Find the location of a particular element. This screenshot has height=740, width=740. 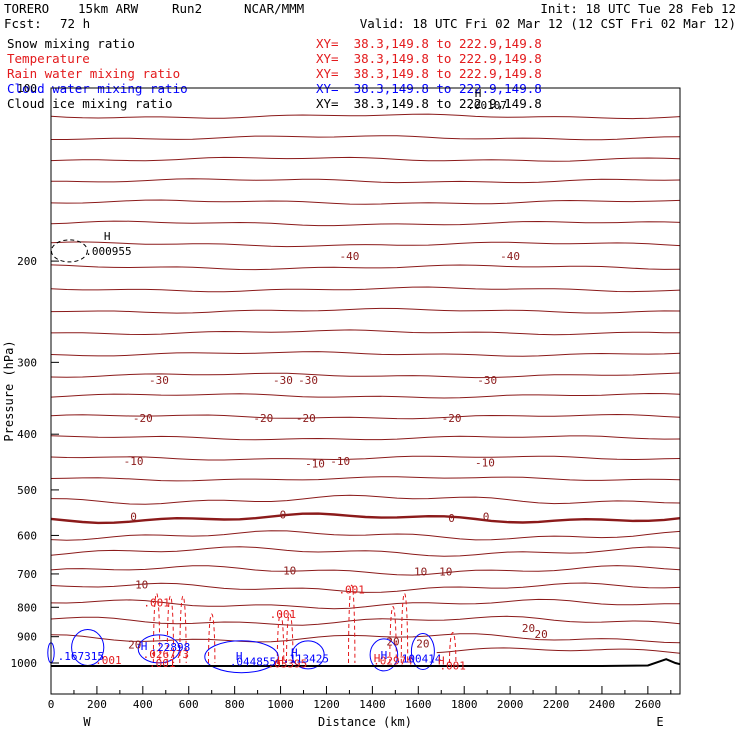

x-tick-label: 2400 is located at coordinates (602, 704).